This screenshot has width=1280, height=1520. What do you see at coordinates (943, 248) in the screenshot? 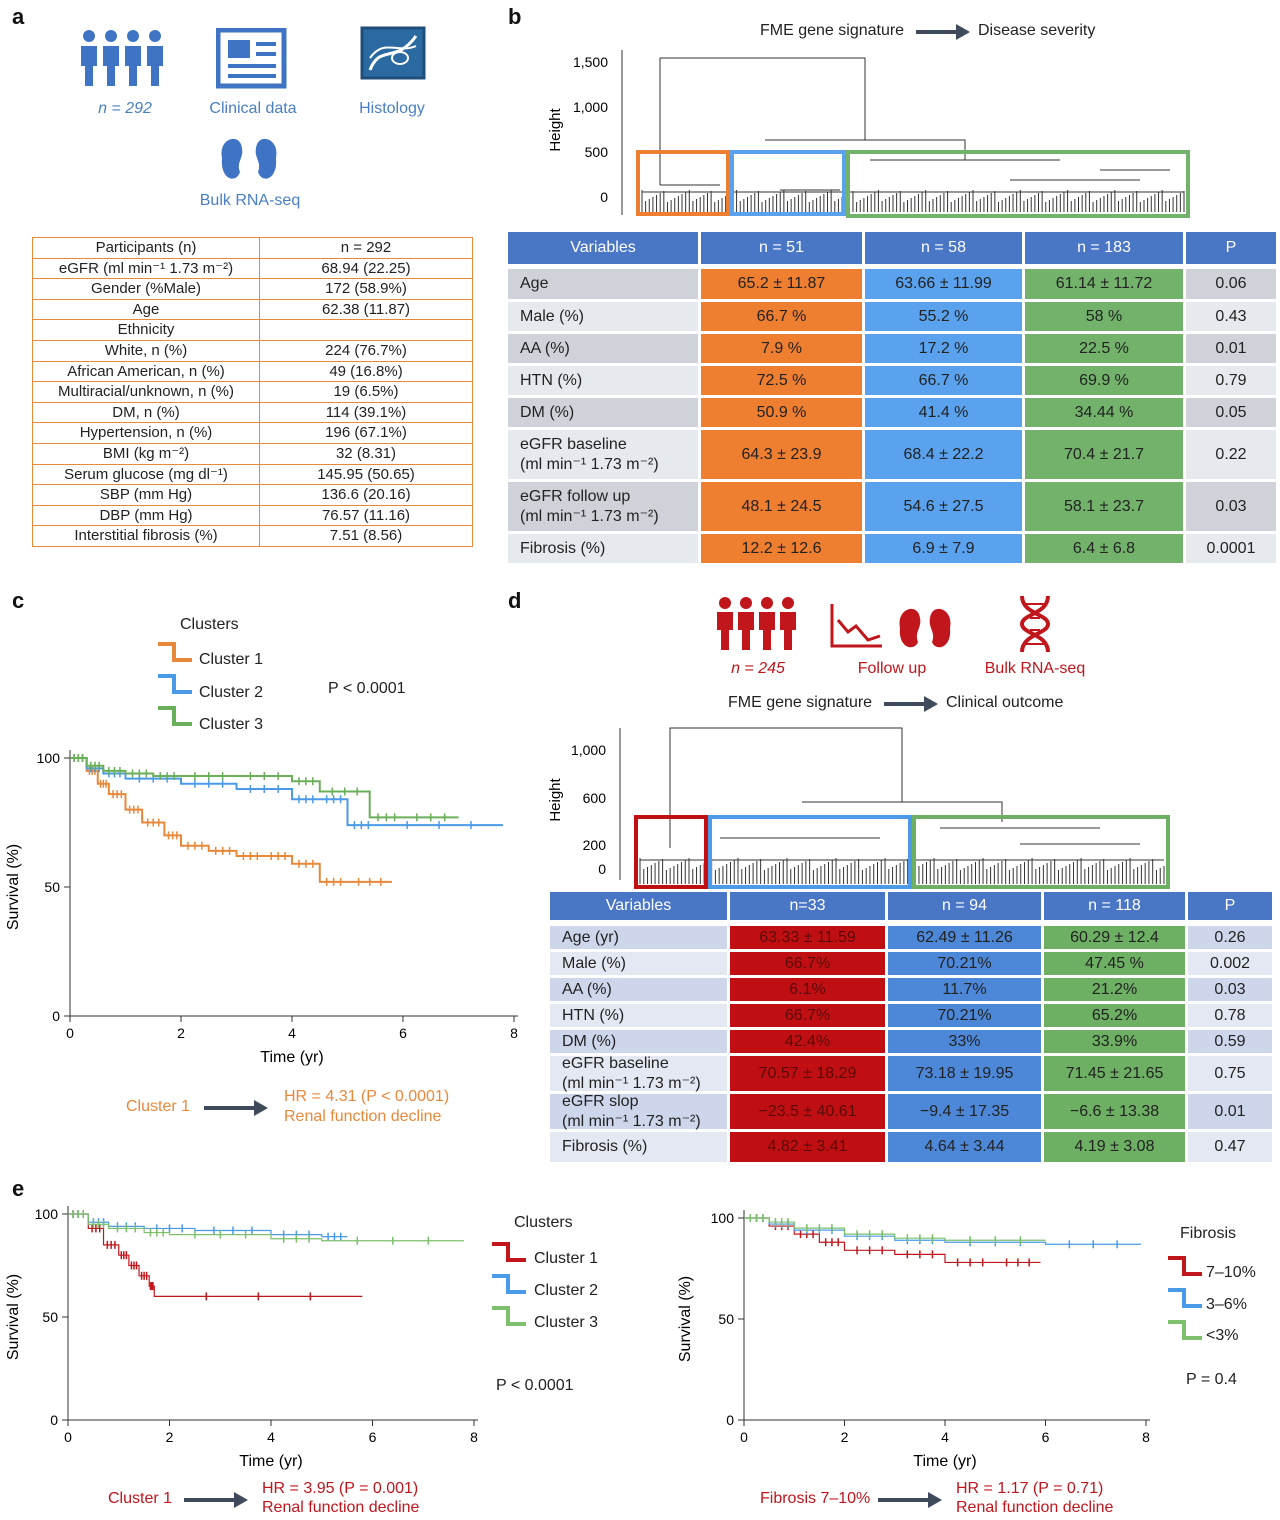
I see `table-header: n = 58` at bounding box center [943, 248].